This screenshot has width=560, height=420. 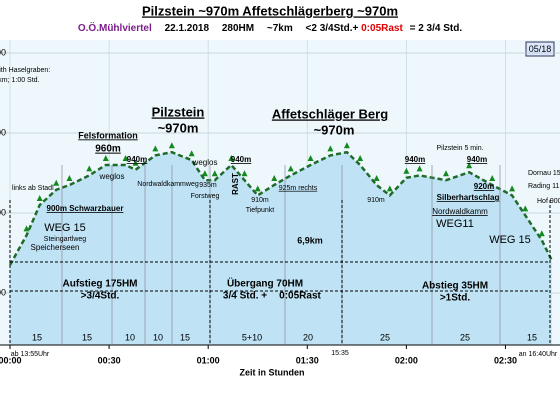 I want to click on annotation: Übergang 70HM, so click(x=265, y=283).